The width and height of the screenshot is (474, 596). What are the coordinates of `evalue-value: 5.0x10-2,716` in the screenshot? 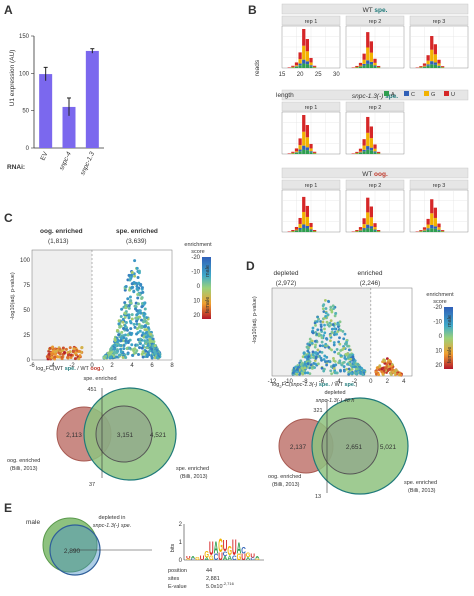 It's located at (220, 585).